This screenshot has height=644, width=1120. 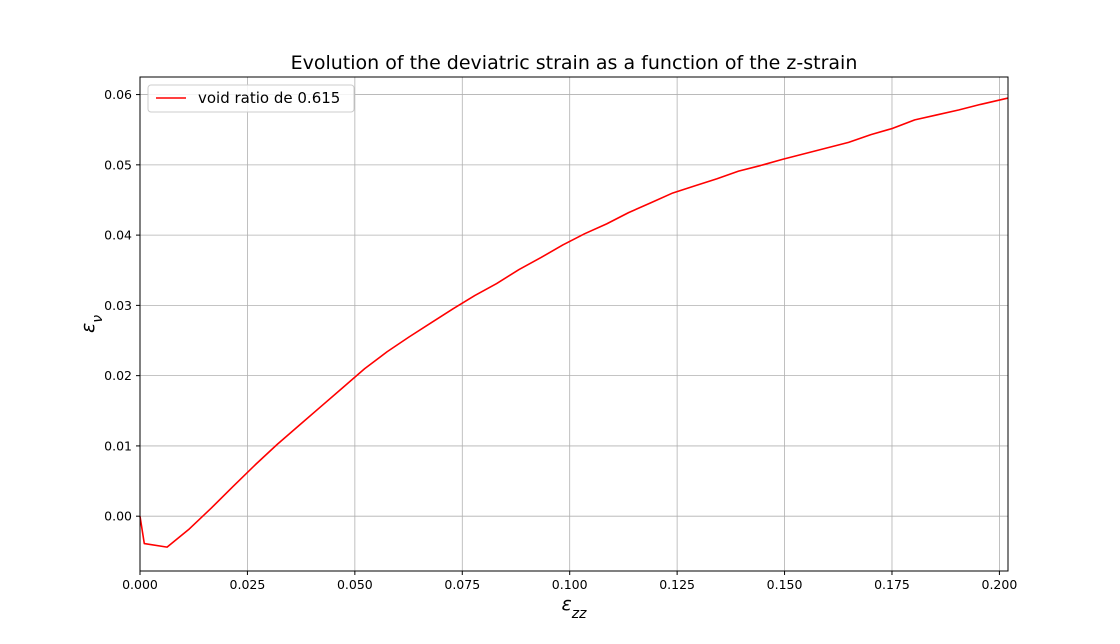 What do you see at coordinates (248, 584) in the screenshot?
I see `x-tick-label: 0.025` at bounding box center [248, 584].